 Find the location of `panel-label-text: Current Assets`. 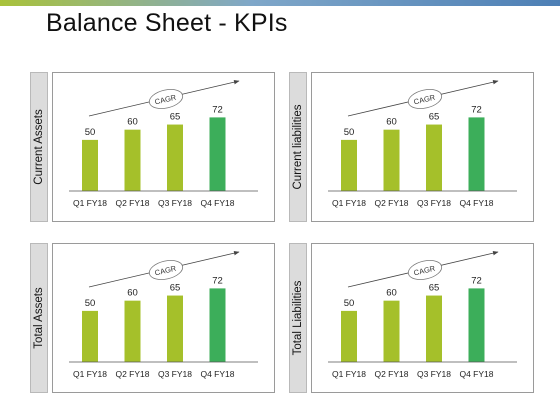

panel-label-text: Current Assets is located at coordinates (39, 147).